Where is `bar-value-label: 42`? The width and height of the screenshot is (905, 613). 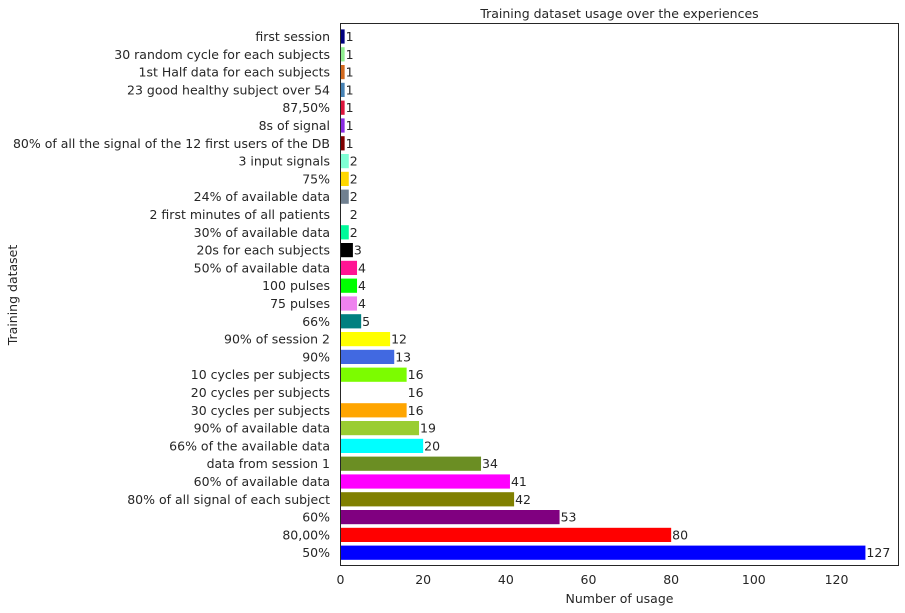
bar-value-label: 42 is located at coordinates (523, 499).